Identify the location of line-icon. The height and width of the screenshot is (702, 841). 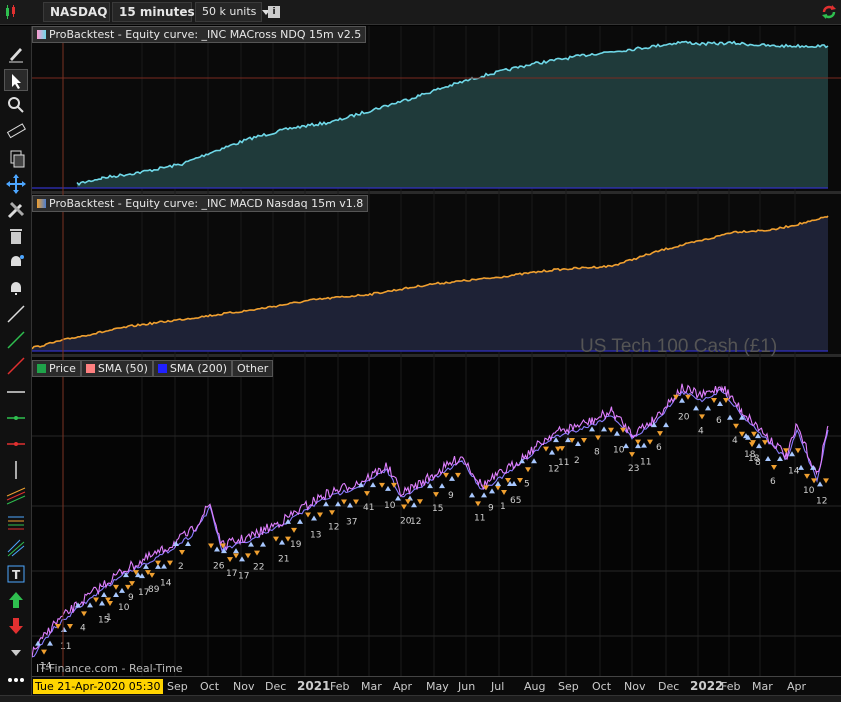
(16, 314).